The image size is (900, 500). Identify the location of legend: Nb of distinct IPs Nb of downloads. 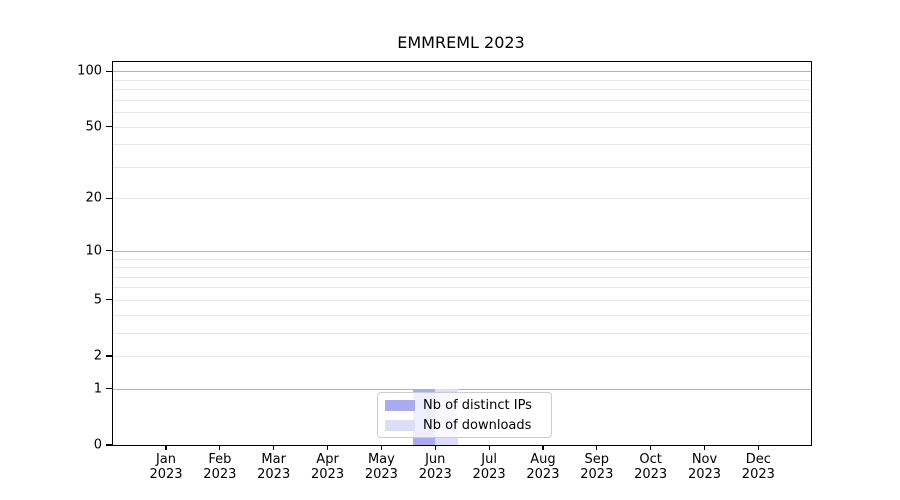
(464, 415).